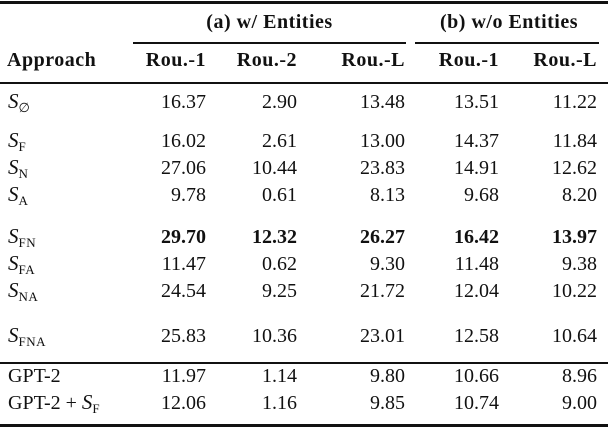 This screenshot has height=432, width=608. What do you see at coordinates (298, 141) in the screenshot?
I see `table-row-s-f: SF 16.02 2.61 13.00 14.37 11.84` at bounding box center [298, 141].